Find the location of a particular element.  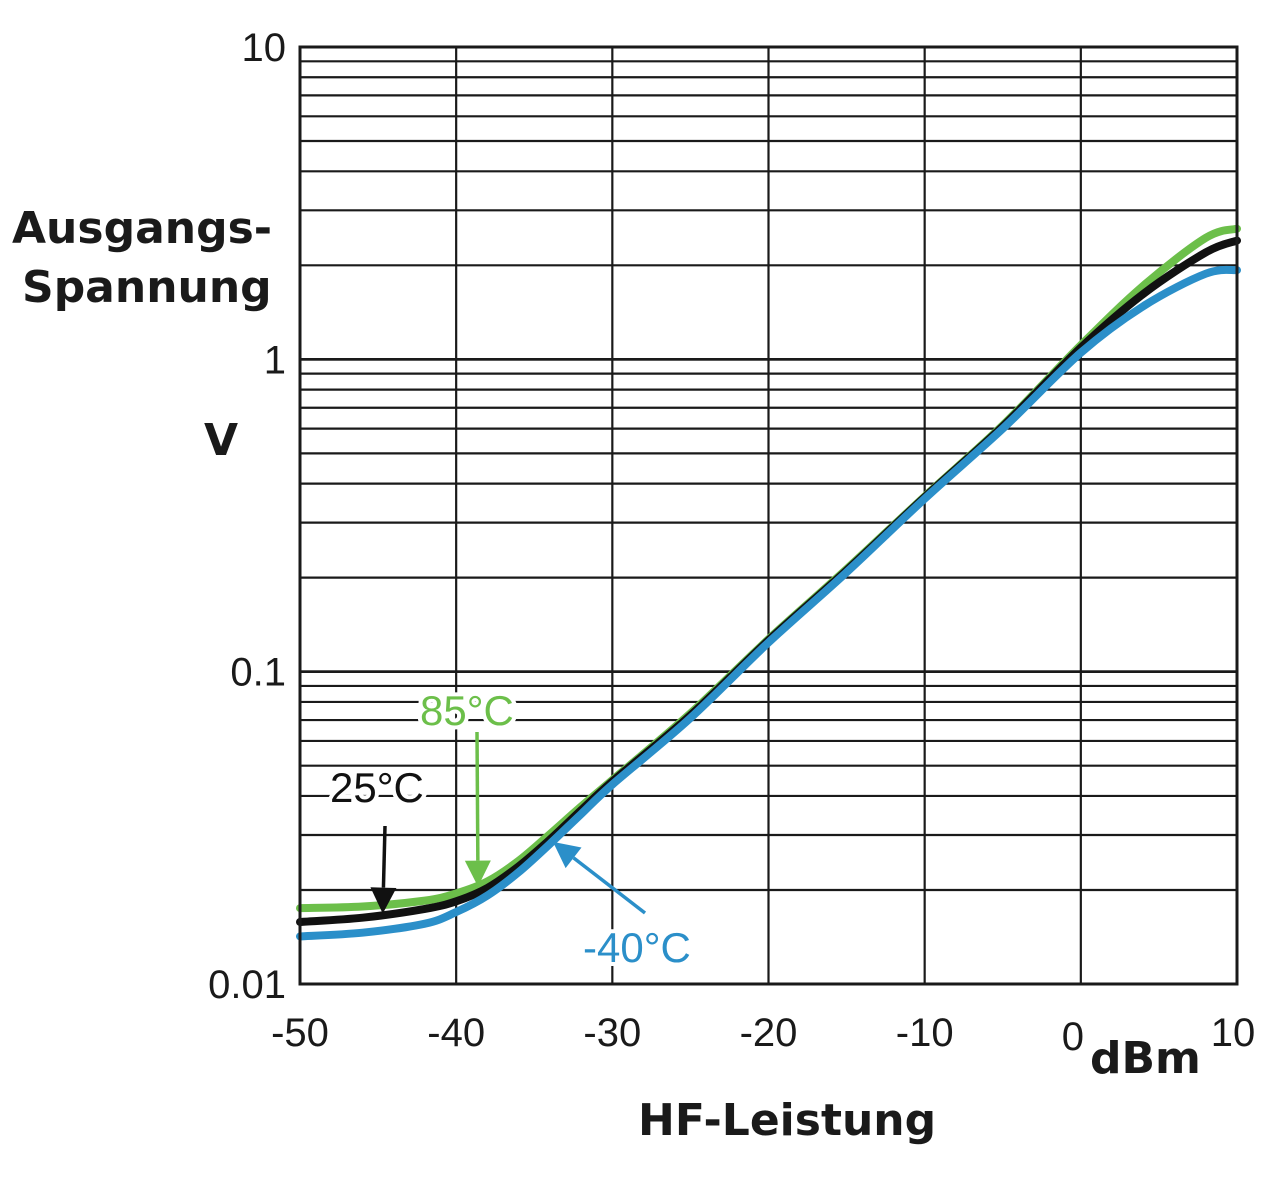

x-axis-label: HF-Leistung is located at coordinates (787, 1120).